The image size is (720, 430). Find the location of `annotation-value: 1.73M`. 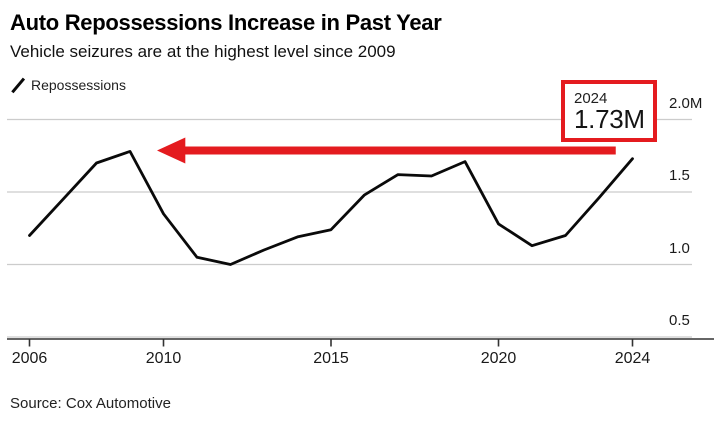

annotation-value: 1.73M is located at coordinates (609, 119).